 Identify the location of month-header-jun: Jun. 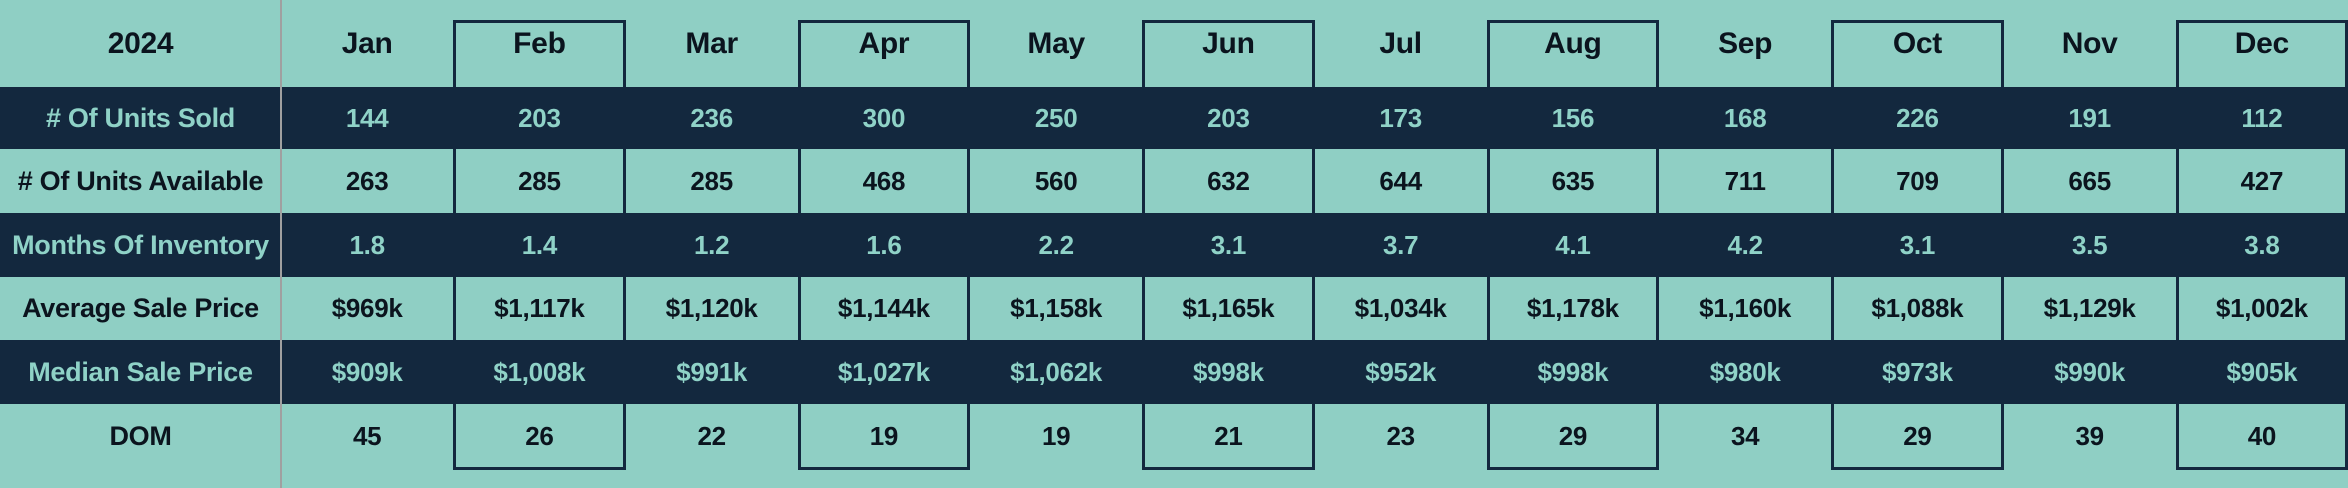
(1228, 43).